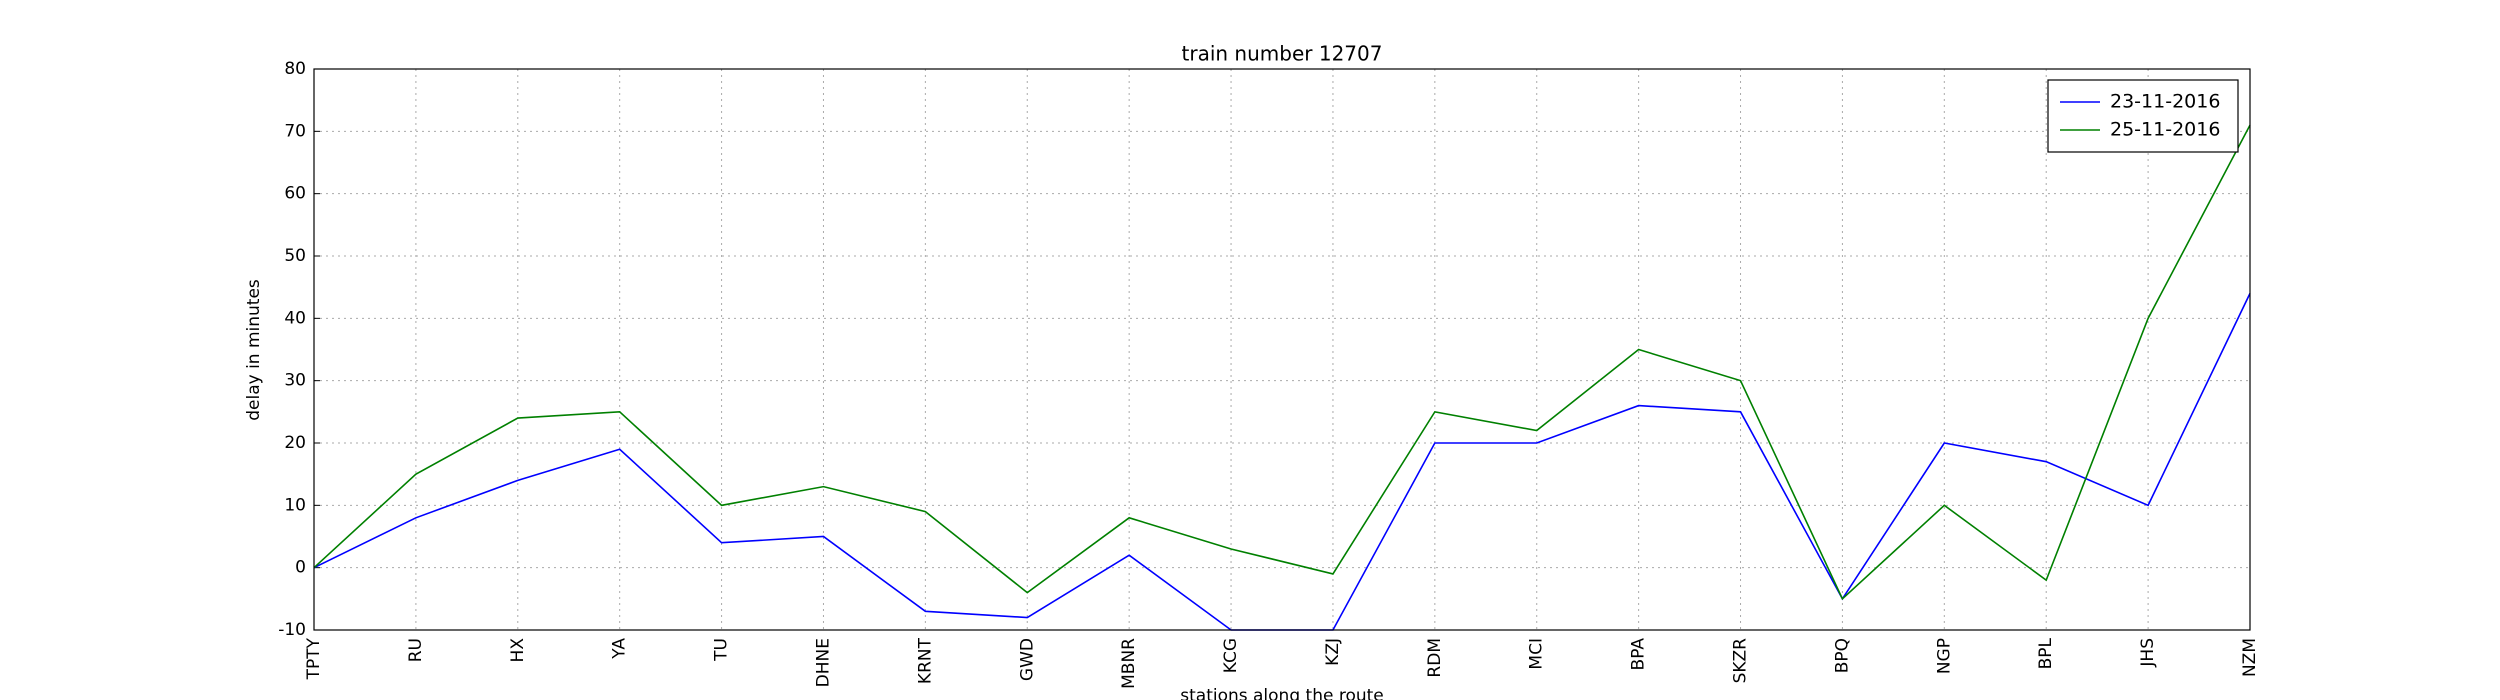 The image size is (2500, 700). Describe the element at coordinates (1282, 54) in the screenshot. I see `chart-title: train number 12707` at that location.